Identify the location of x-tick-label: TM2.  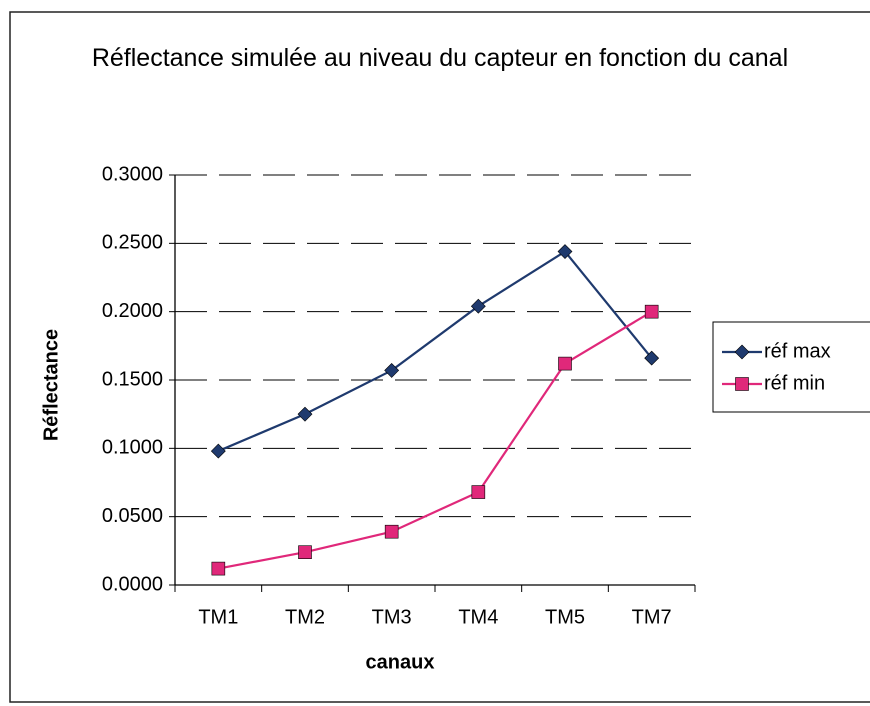
(305, 617).